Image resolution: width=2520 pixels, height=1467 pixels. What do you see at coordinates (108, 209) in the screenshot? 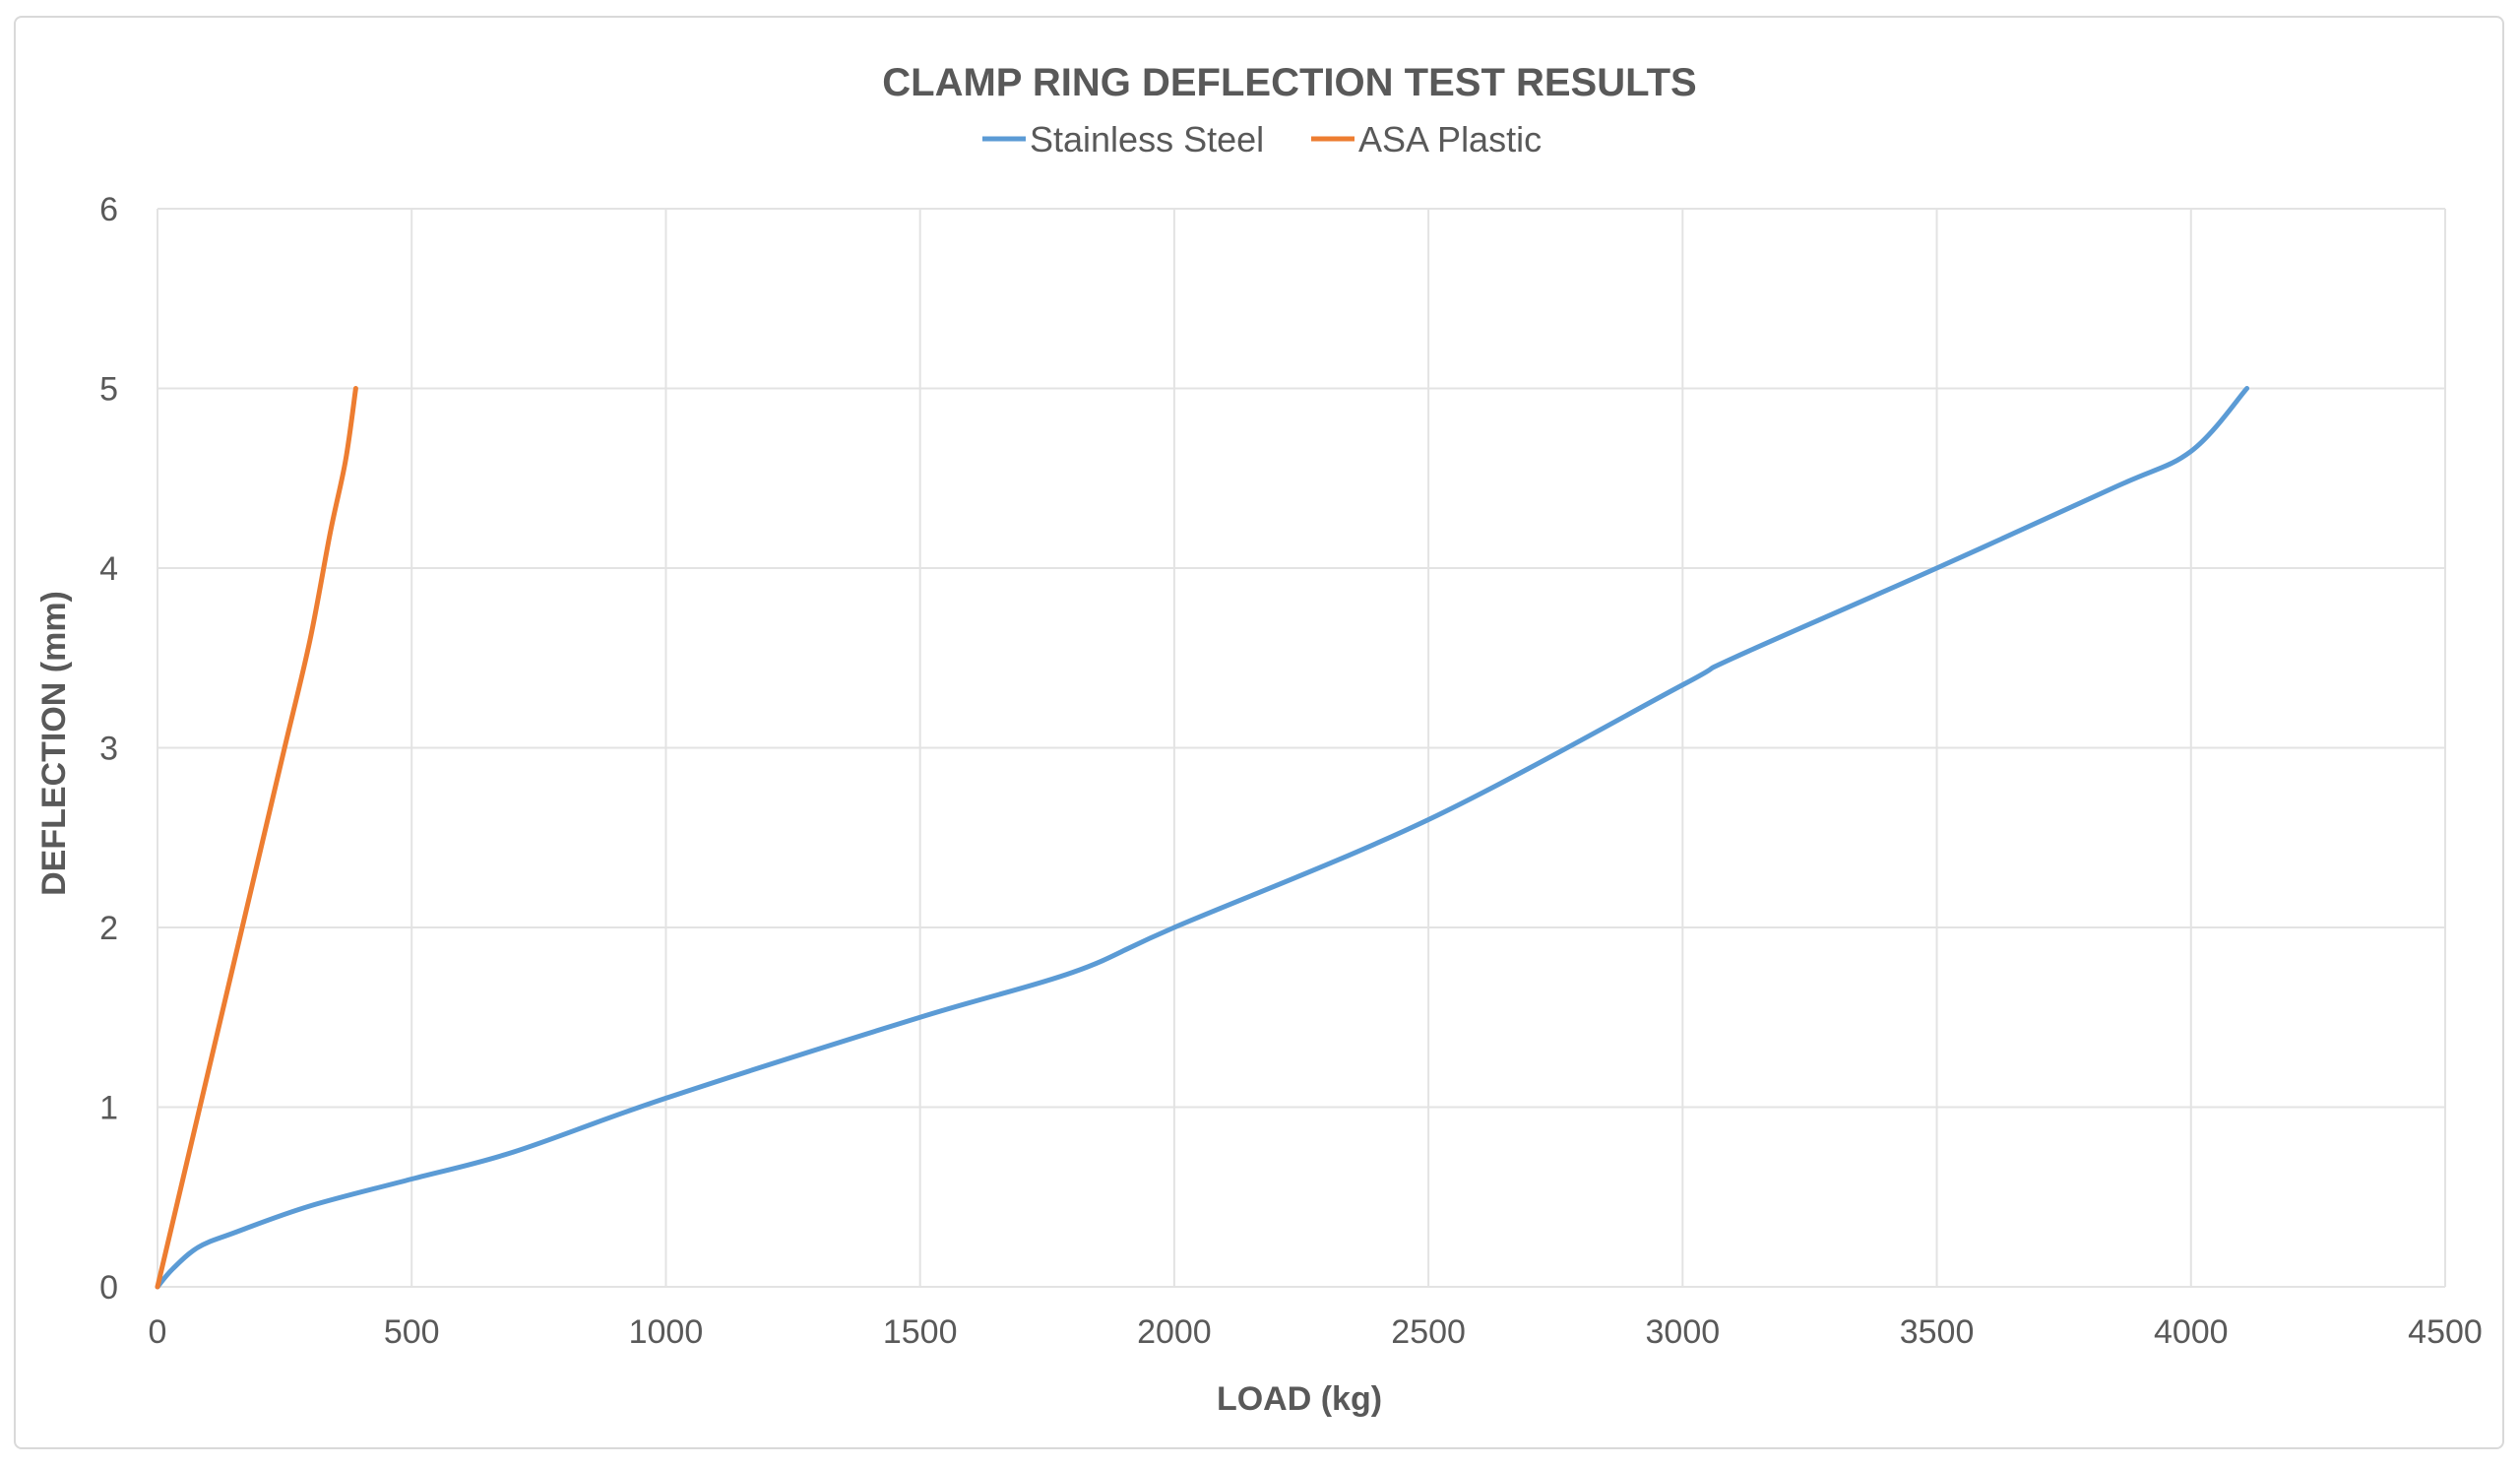
I see `y-tick-label: 6` at bounding box center [108, 209].